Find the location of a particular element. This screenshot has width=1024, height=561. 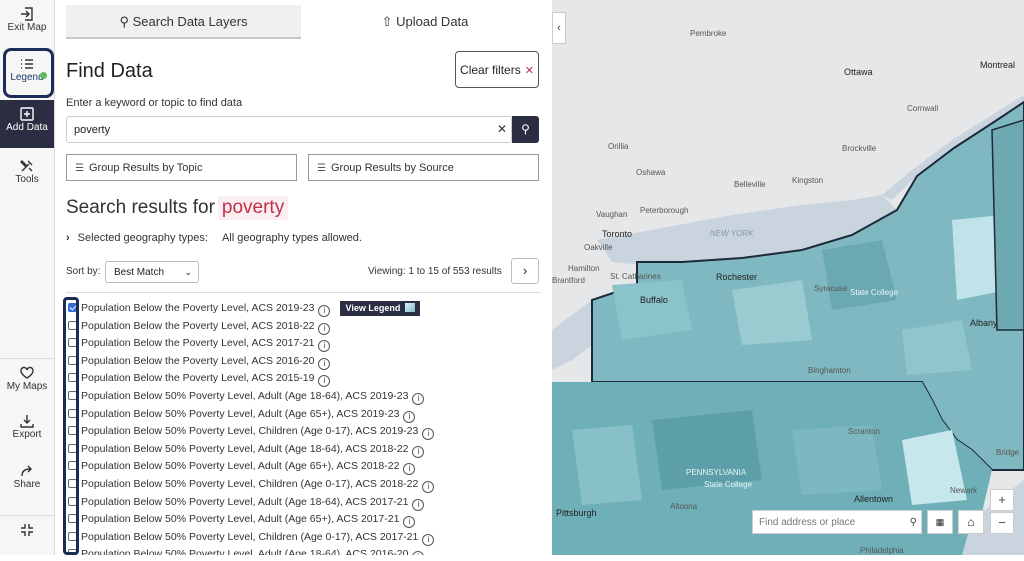

home-extent-button: ⌂ is located at coordinates (971, 522).